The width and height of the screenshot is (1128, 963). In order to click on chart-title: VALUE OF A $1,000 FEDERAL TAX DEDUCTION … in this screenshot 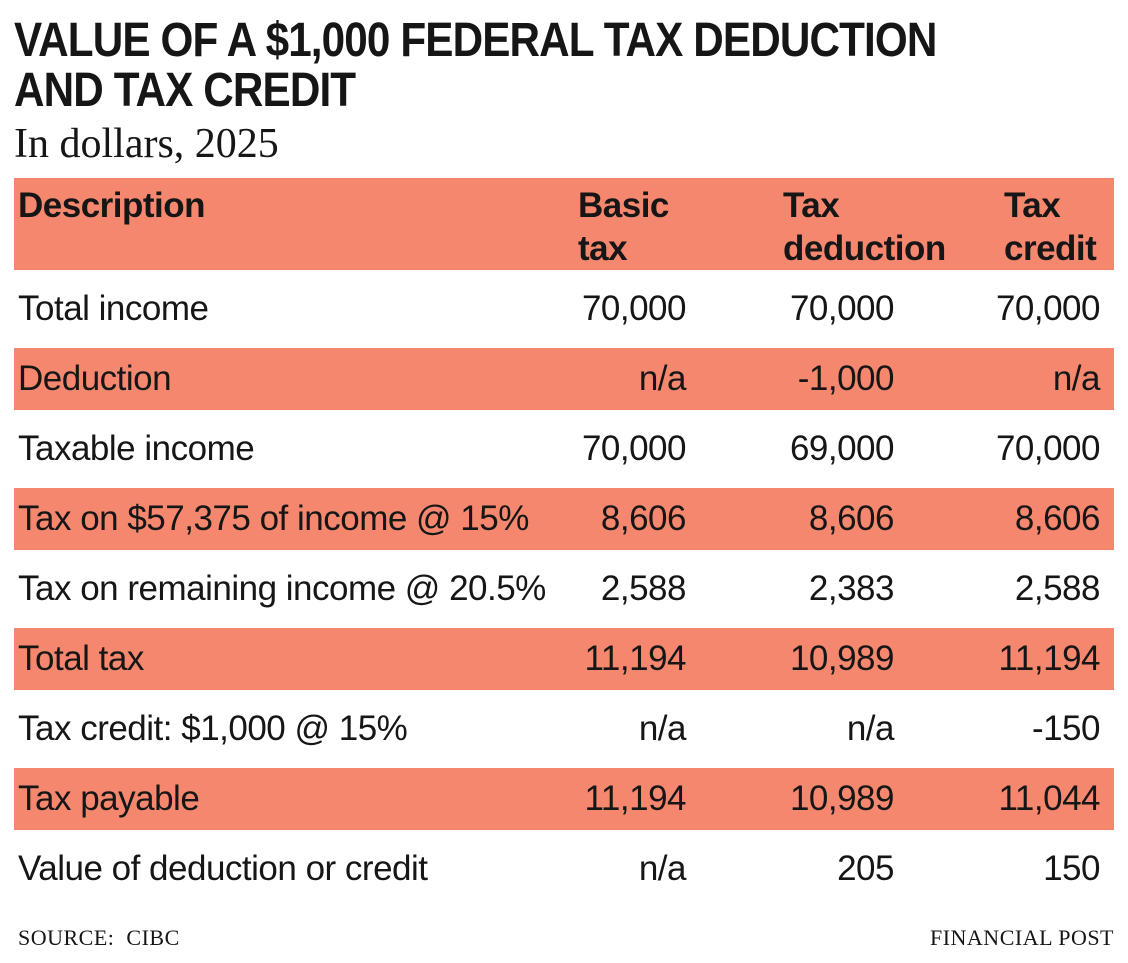, I will do `click(564, 66)`.